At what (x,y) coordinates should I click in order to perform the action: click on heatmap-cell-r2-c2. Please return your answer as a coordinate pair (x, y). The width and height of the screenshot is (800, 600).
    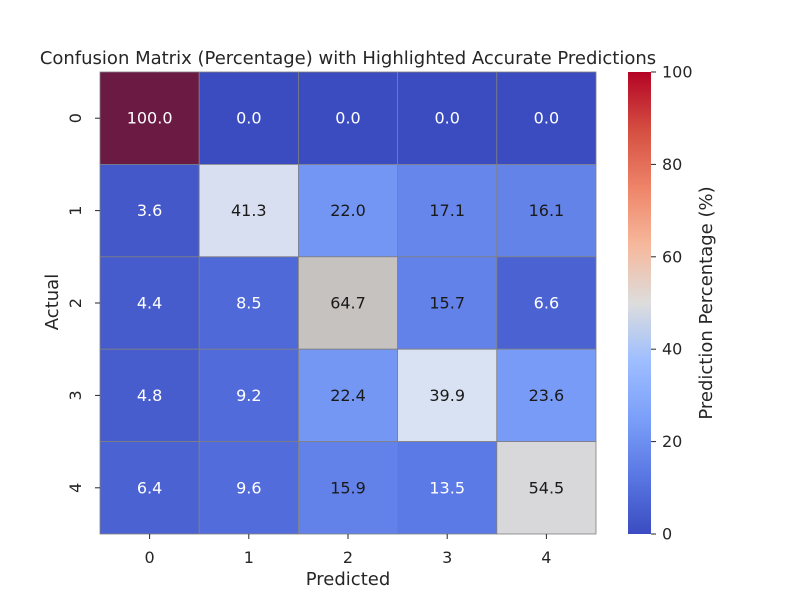
    Looking at the image, I should click on (347, 303).